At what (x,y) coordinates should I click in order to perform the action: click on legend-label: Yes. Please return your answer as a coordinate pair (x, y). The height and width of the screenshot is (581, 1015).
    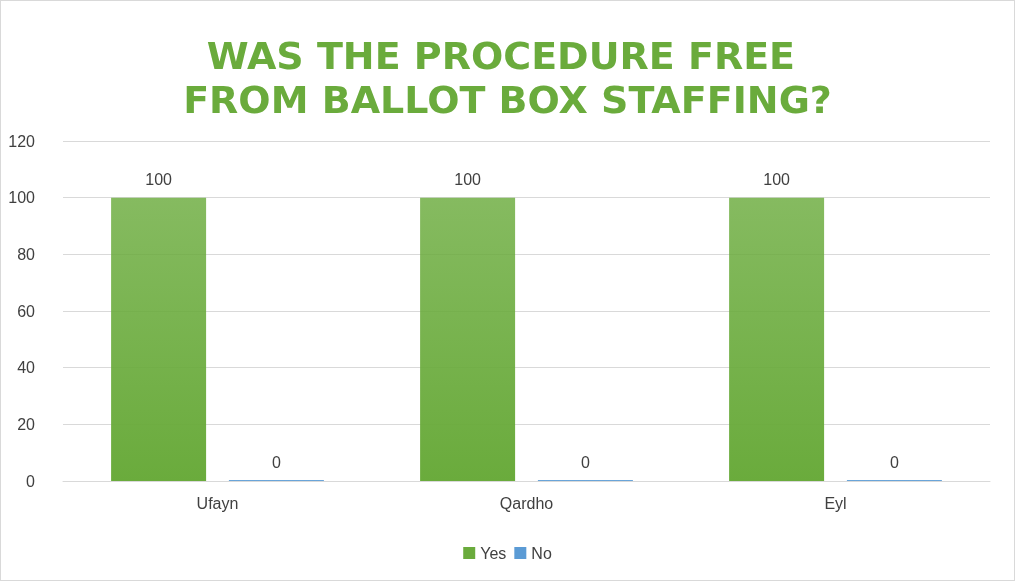
    Looking at the image, I should click on (493, 553).